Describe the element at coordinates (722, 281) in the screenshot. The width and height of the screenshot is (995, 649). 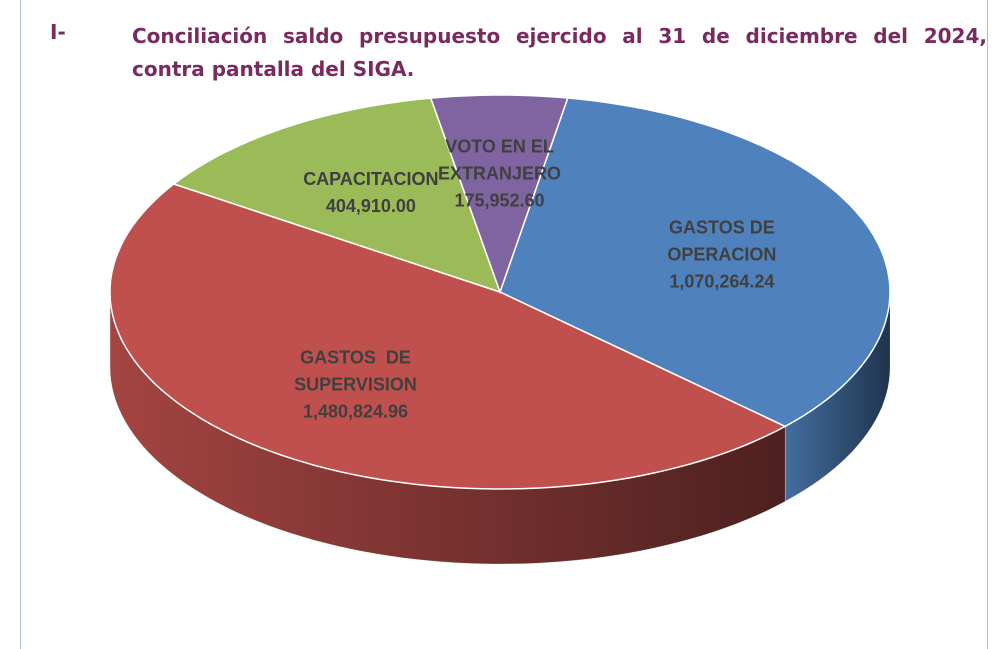
I see `value-label: 1,070,264.24` at that location.